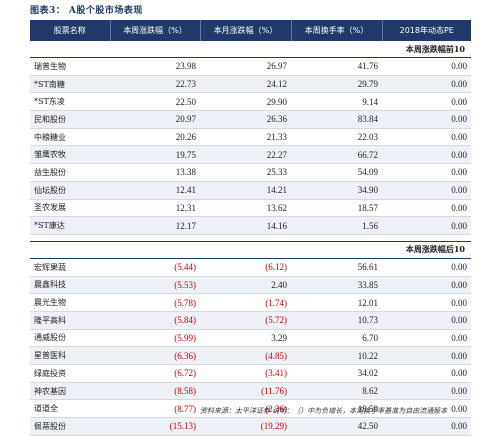 The width and height of the screenshot is (500, 436). I want to click on turnover-cell: 8.62, so click(336, 391).